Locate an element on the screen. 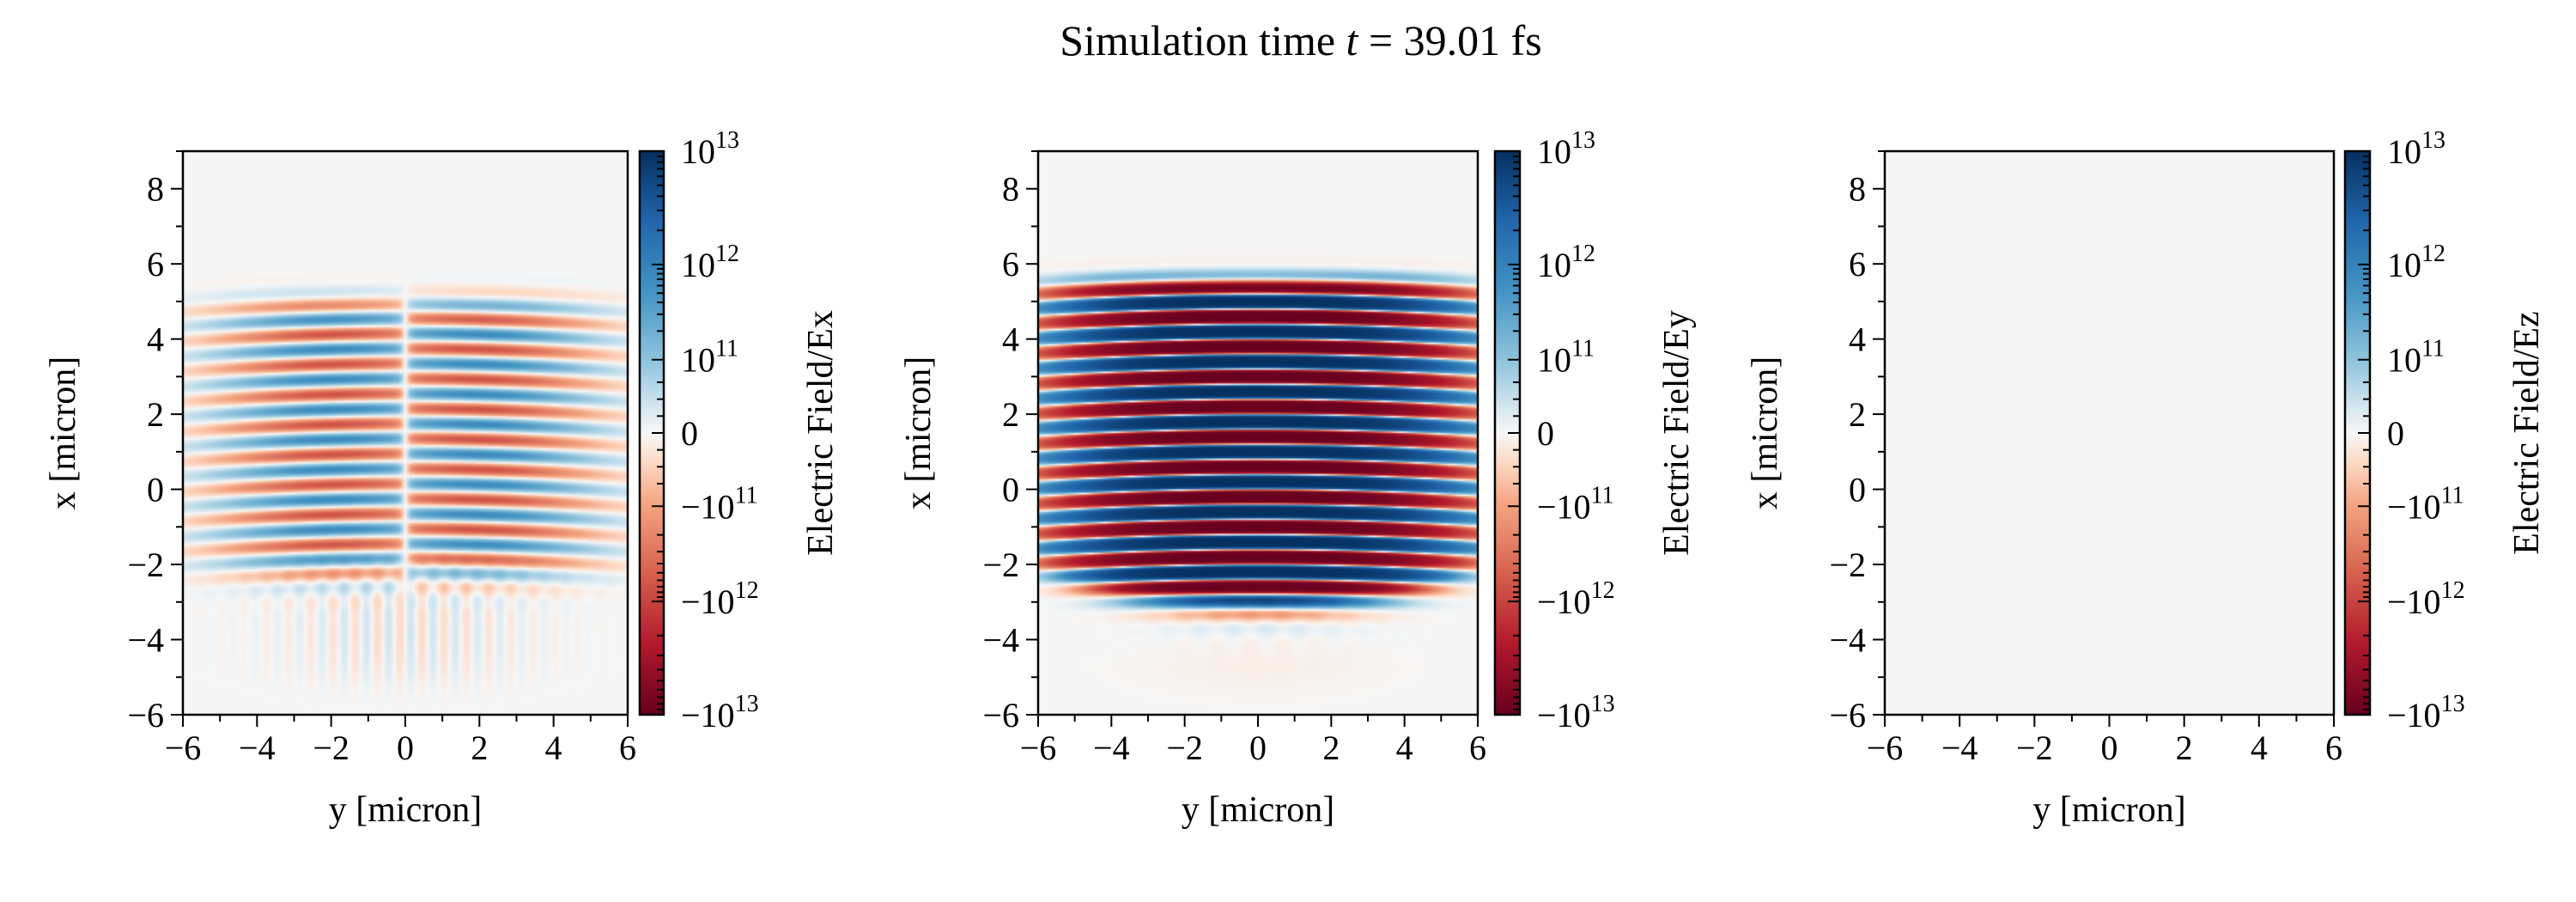  x-tick-label: 6 is located at coordinates (1477, 747).